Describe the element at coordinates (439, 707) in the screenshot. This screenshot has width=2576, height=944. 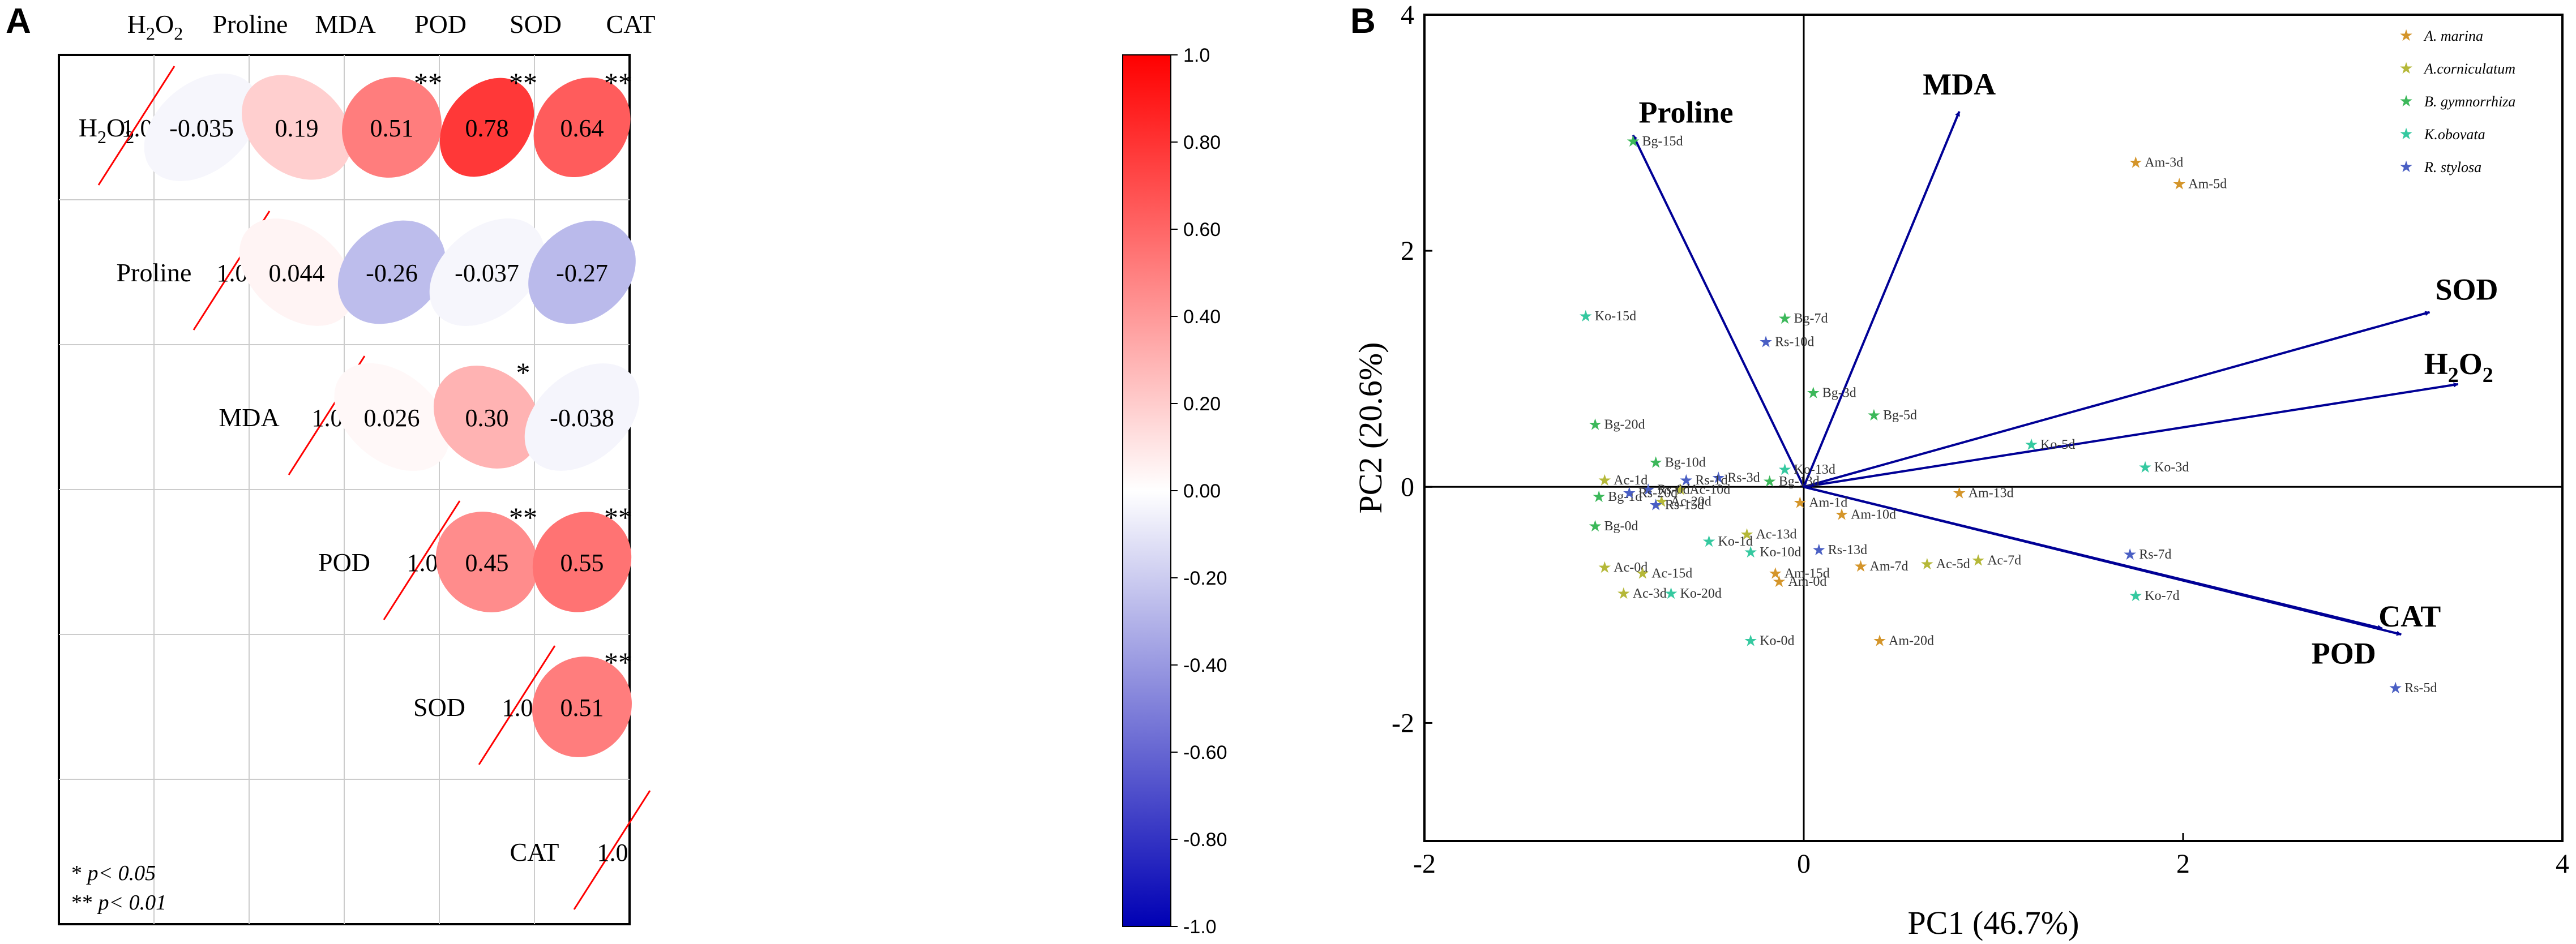
I see `row-label-sod: SOD` at that location.